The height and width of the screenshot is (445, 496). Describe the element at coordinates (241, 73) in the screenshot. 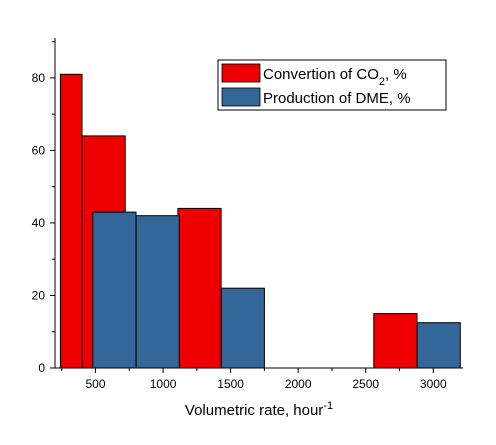

I see `legend-swatch-conversion-co2` at that location.